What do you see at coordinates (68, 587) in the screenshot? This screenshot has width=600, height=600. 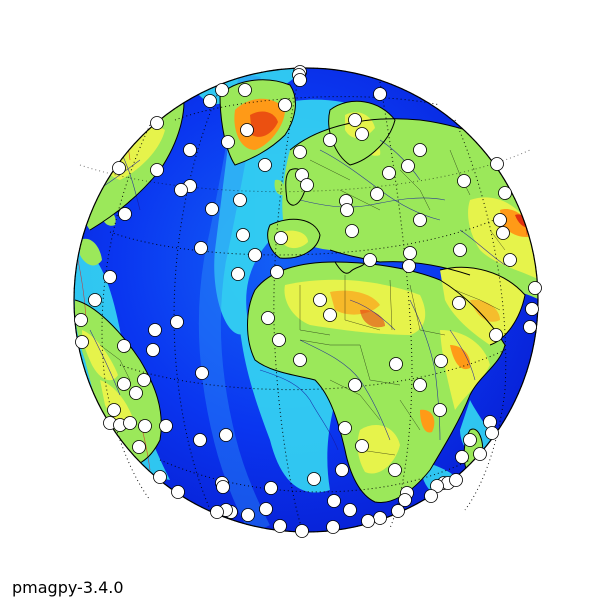 I see `pmagpy-version-label: pmagpy-3.4.0` at bounding box center [68, 587].